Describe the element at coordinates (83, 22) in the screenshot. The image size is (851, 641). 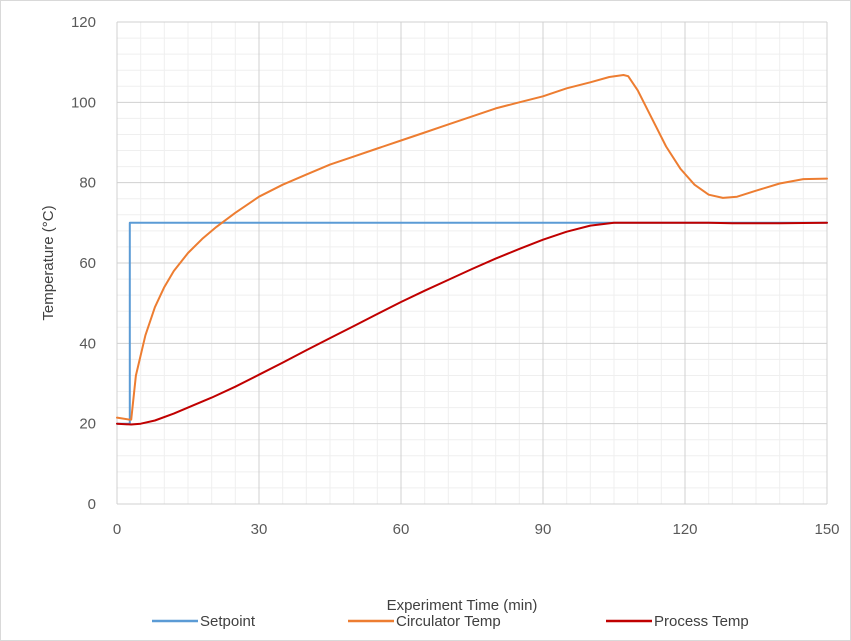
I see `y-tick-label: 120` at that location.